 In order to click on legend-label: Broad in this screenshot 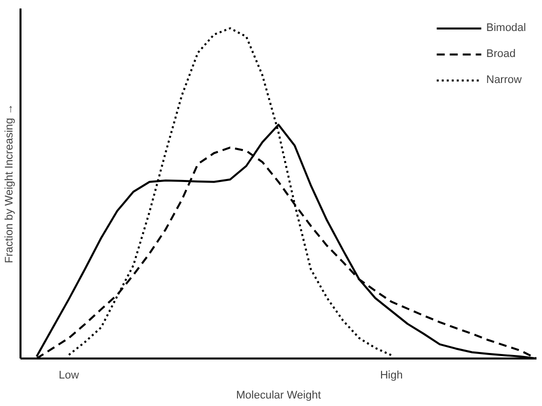, I will do `click(501, 54)`.